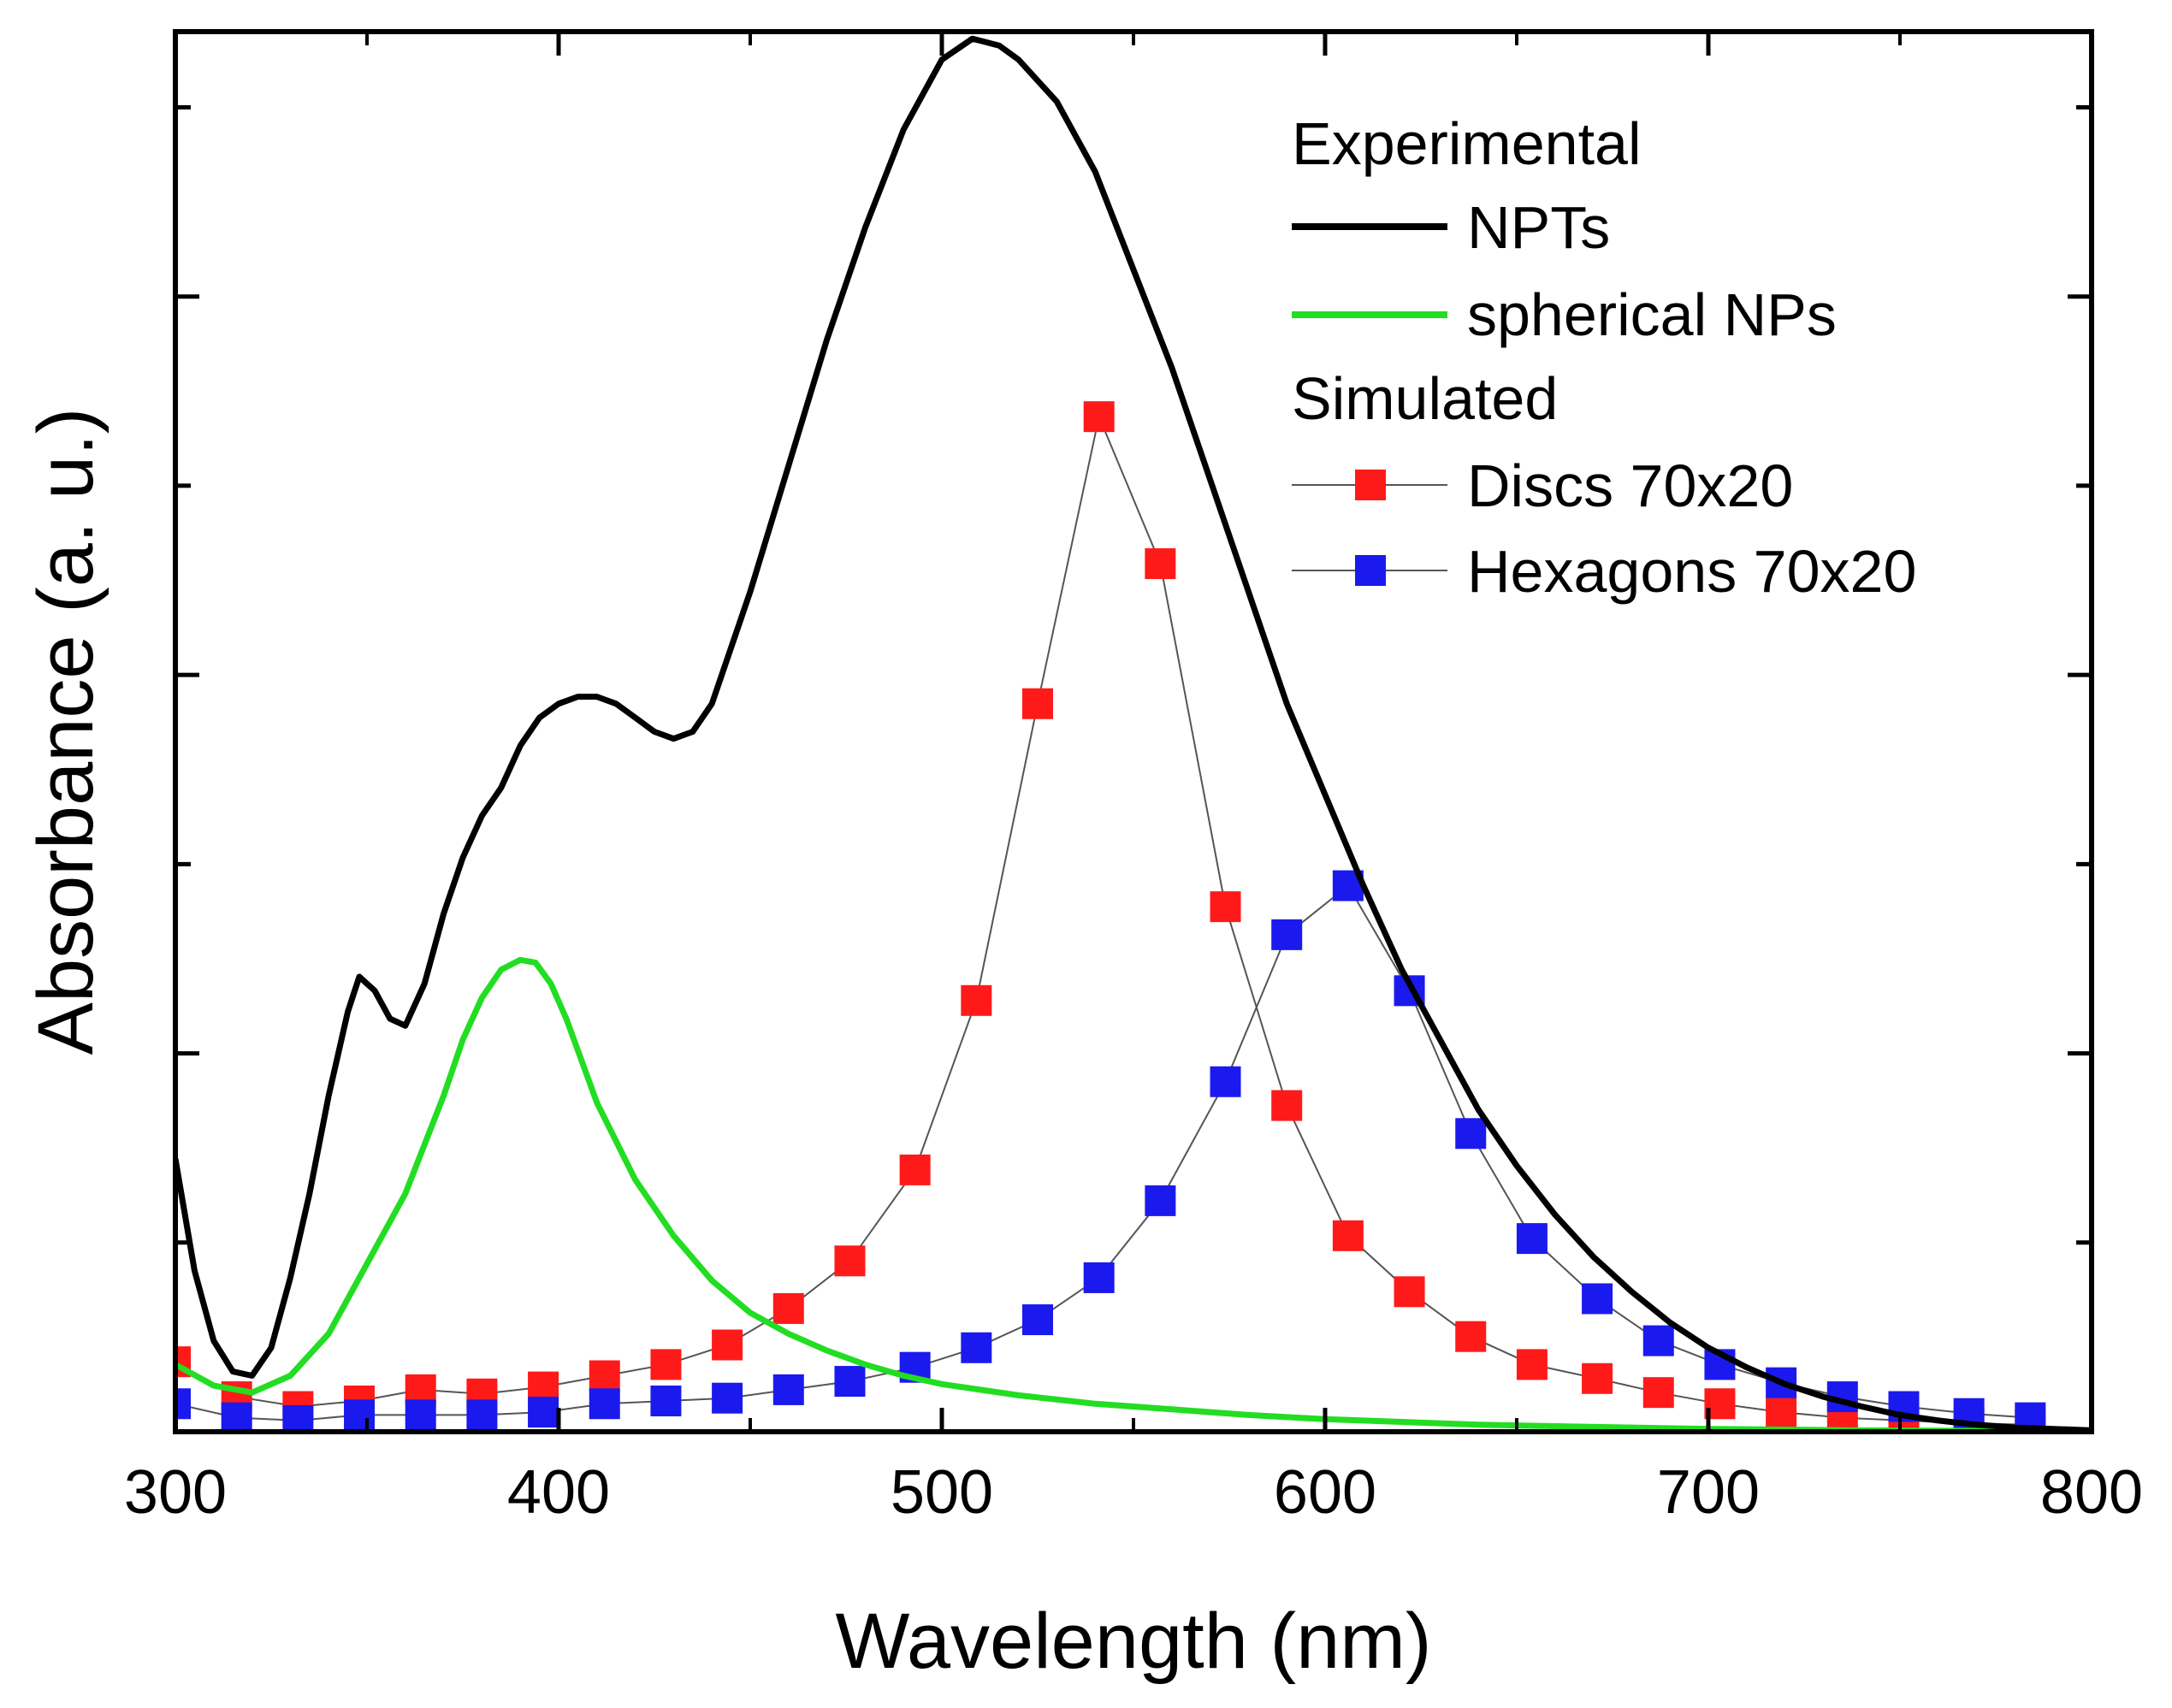 Image resolution: width=2172 pixels, height=1708 pixels. What do you see at coordinates (942, 1492) in the screenshot?
I see `x-tick-label: 500` at bounding box center [942, 1492].